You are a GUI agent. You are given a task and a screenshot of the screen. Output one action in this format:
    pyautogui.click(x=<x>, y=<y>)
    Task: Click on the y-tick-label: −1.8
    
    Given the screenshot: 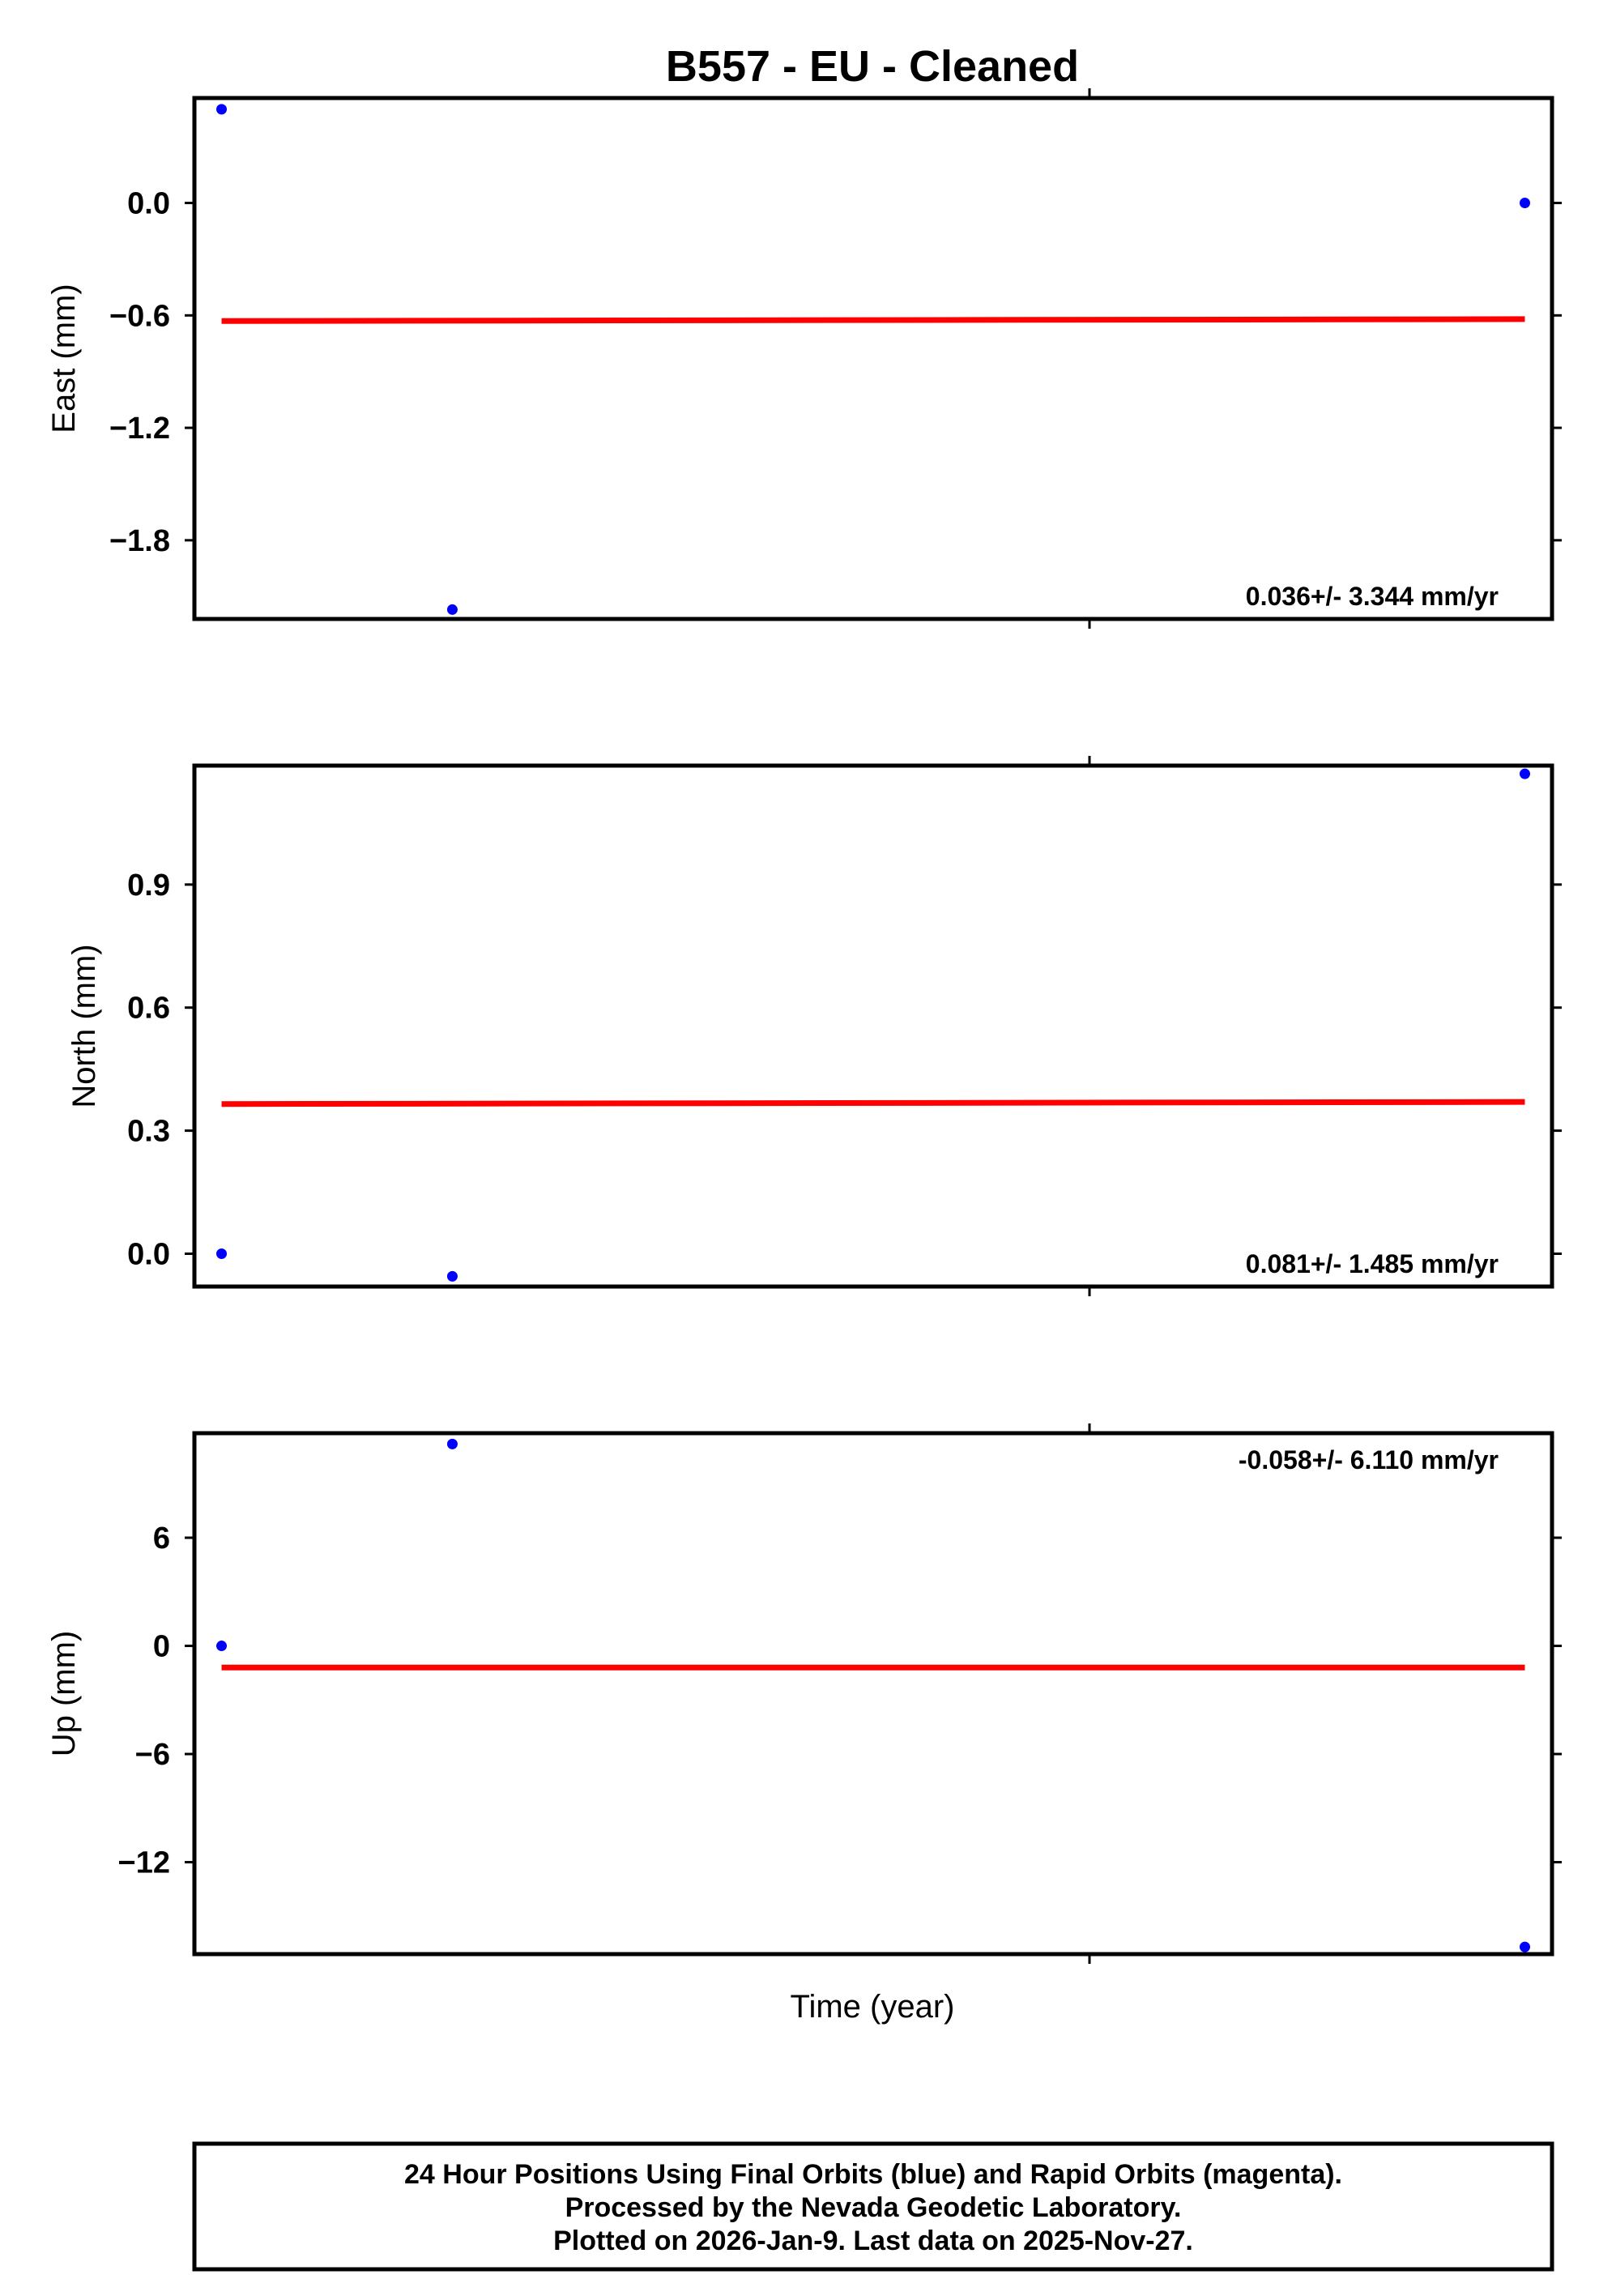 What is the action you would take?
    pyautogui.click(x=139, y=541)
    